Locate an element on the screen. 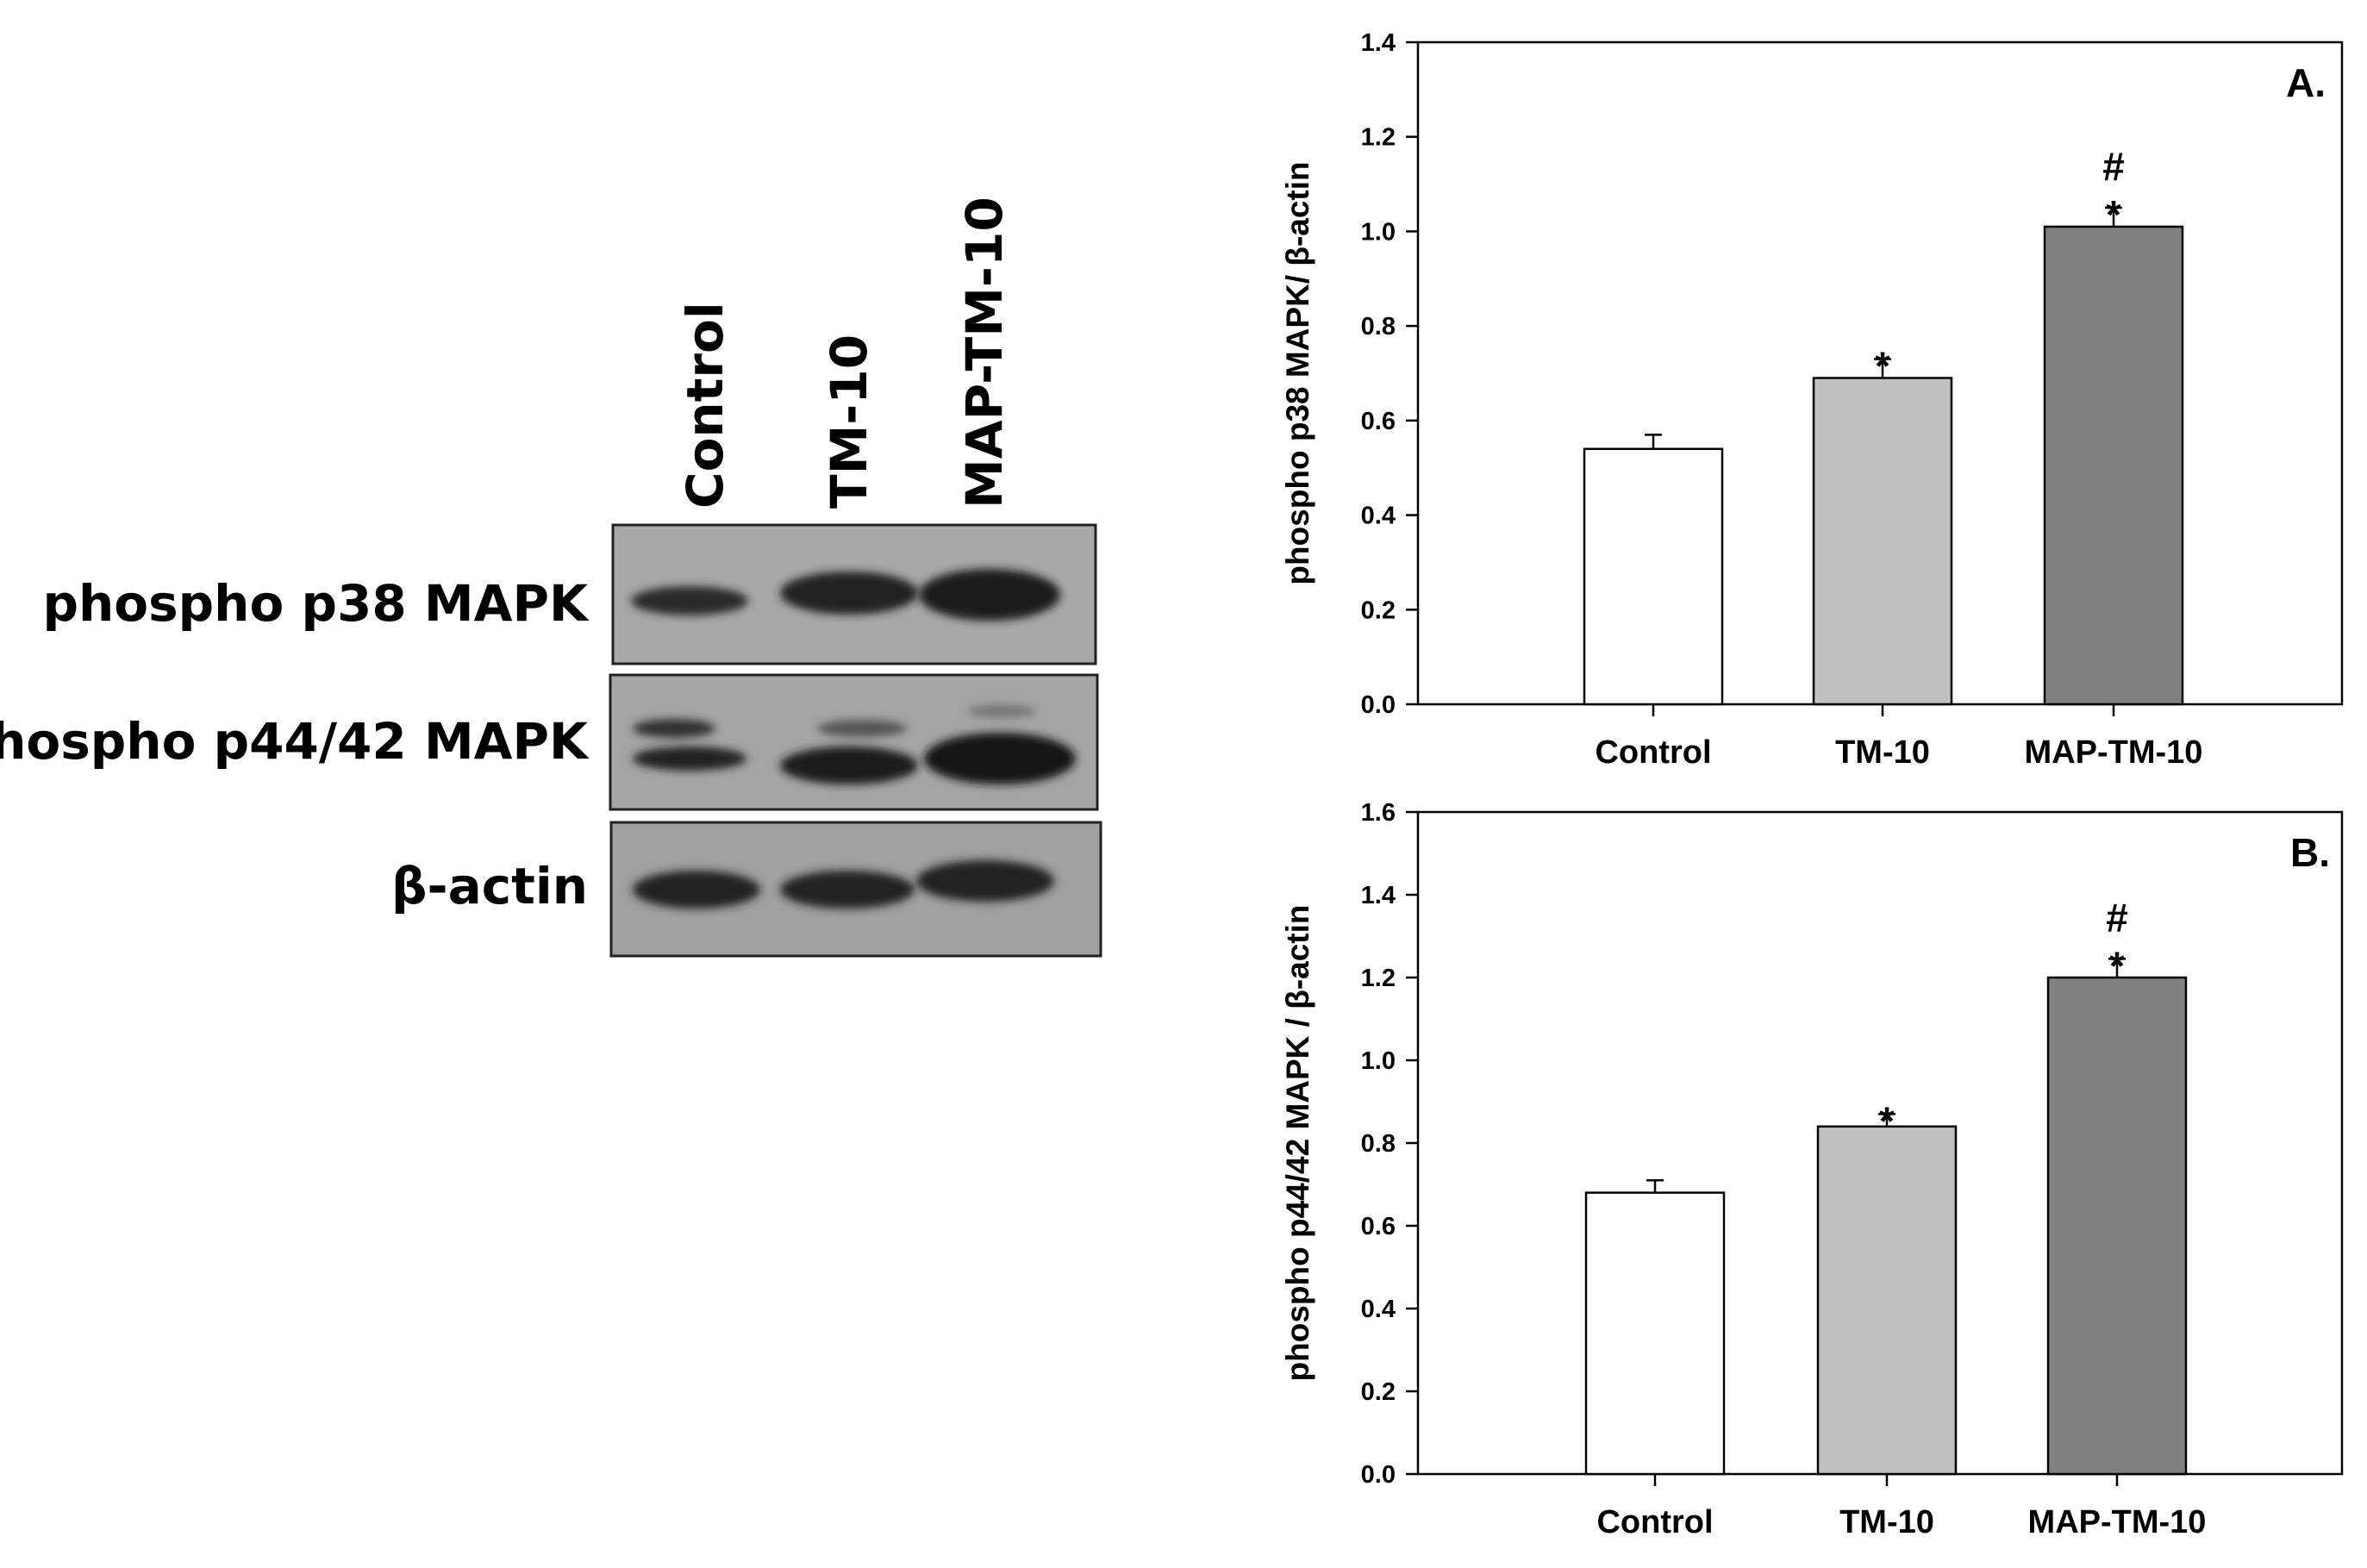  blot-row-label-beta-actin: β-actin is located at coordinates (489, 886).